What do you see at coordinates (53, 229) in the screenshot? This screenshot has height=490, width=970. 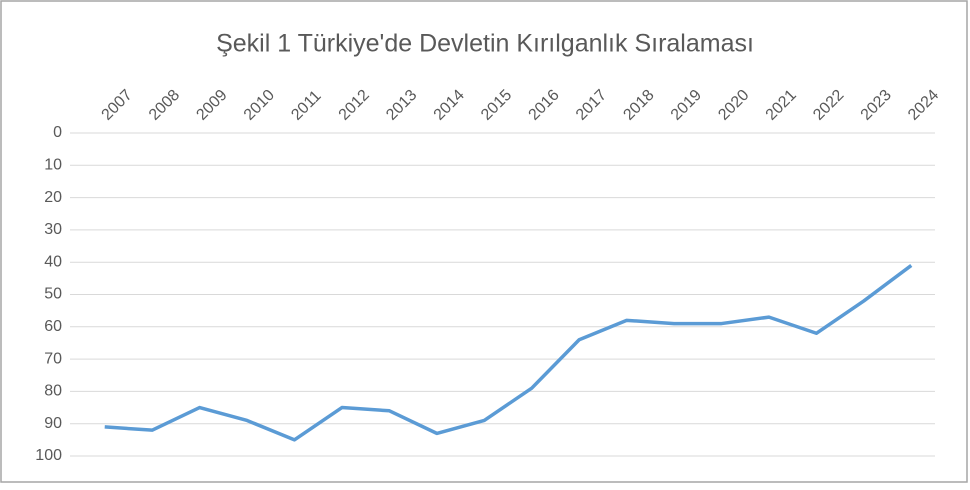 I see `y-tick-label: 30` at bounding box center [53, 229].